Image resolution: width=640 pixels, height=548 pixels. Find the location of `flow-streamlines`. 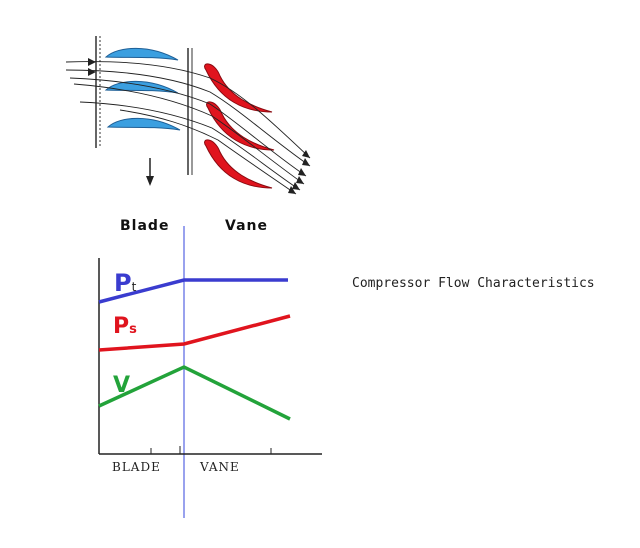

flow-streamlines is located at coordinates (188, 128).